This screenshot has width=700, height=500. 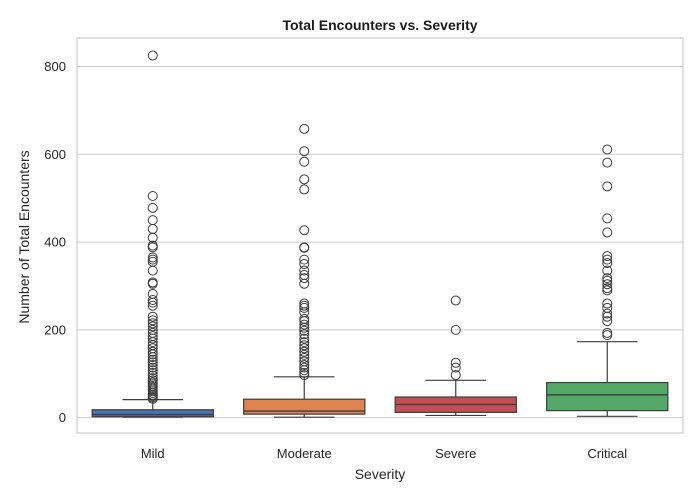 What do you see at coordinates (55, 242) in the screenshot?
I see `y-axis-ticks: 0 200 400 600 800` at bounding box center [55, 242].